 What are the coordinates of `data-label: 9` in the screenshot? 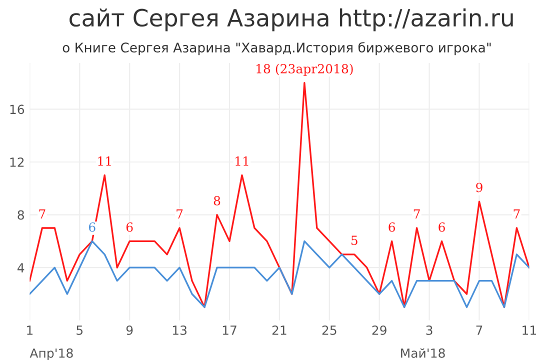 It's located at (479, 187).